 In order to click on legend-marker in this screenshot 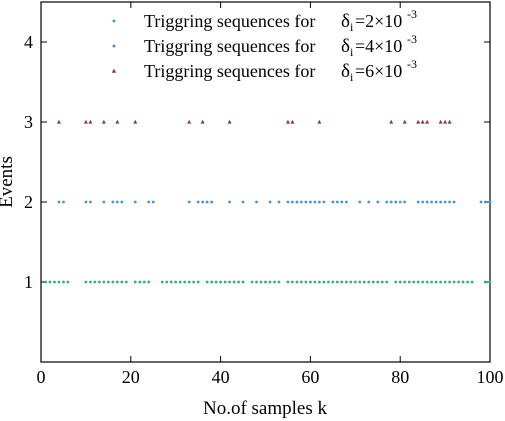, I will do `click(114, 21)`.